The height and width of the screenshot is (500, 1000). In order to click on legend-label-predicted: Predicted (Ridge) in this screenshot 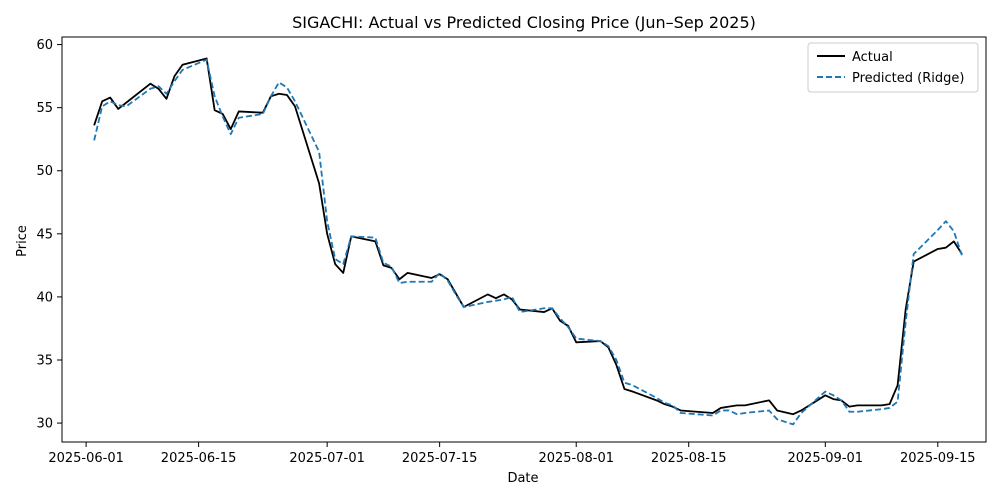, I will do `click(908, 78)`.